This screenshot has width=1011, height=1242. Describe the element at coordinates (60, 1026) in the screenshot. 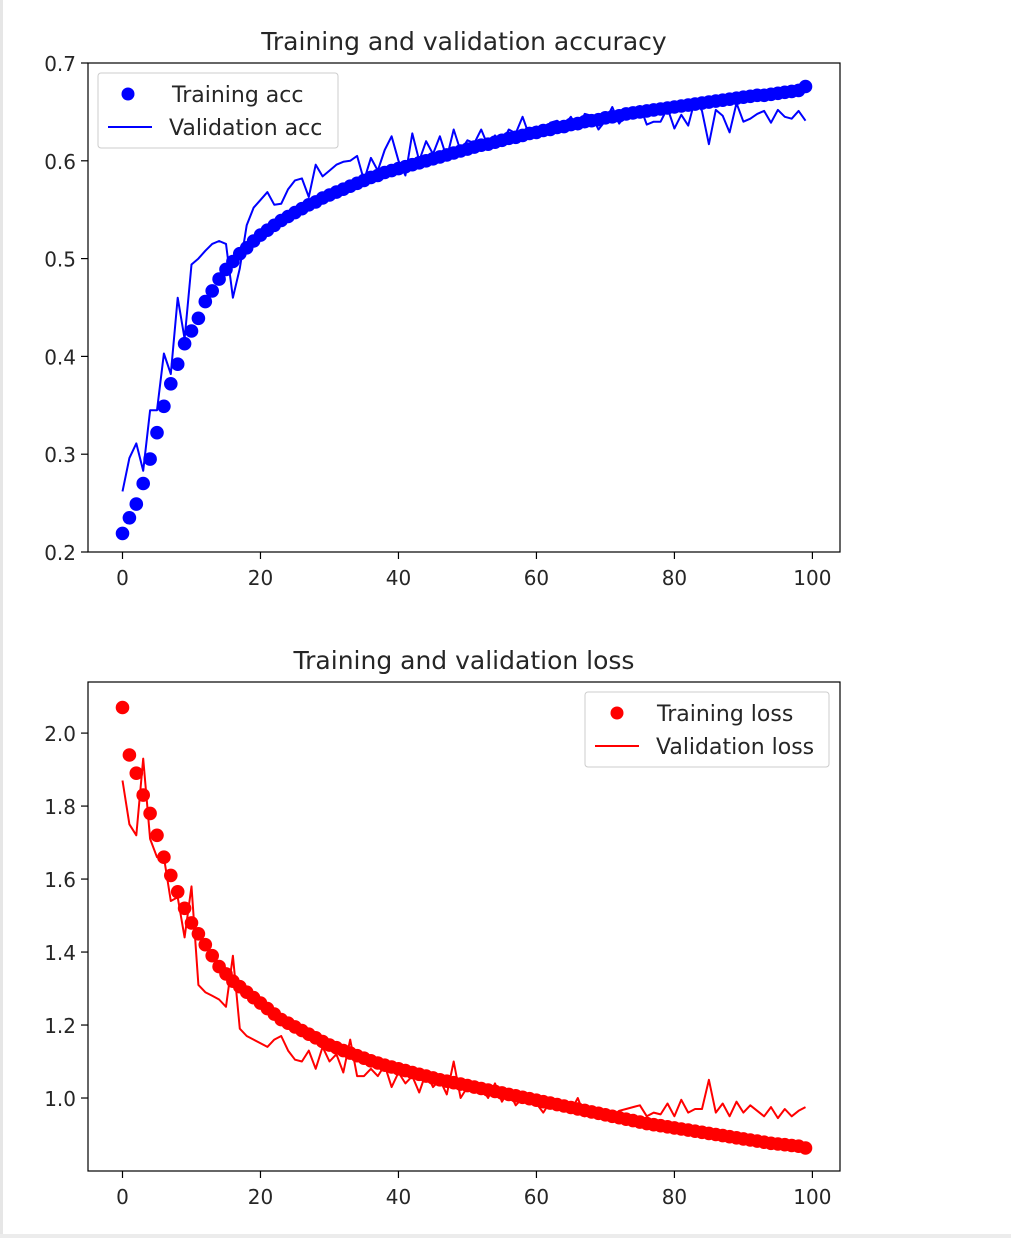

I see `y-tick-label: 1.2` at that location.